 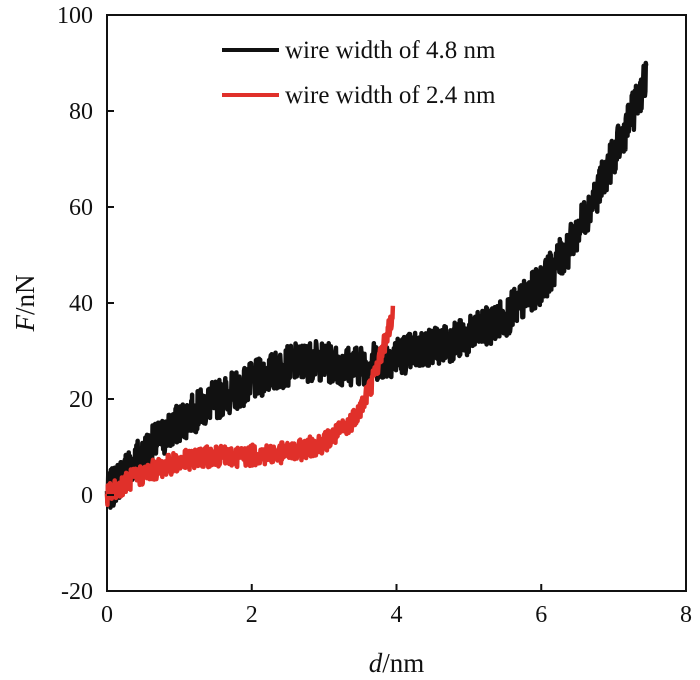 I want to click on y-tick-label: 100, so click(x=75, y=16).